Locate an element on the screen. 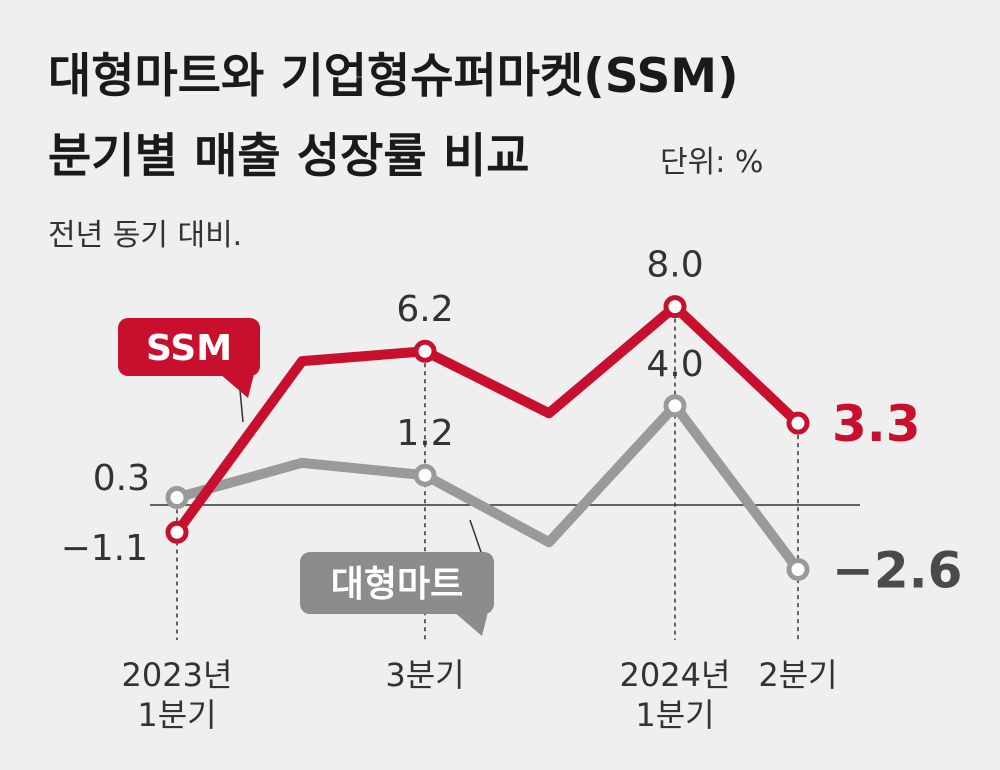 The image size is (1000, 770). series-badge-ssm-pointer is located at coordinates (241, 406).